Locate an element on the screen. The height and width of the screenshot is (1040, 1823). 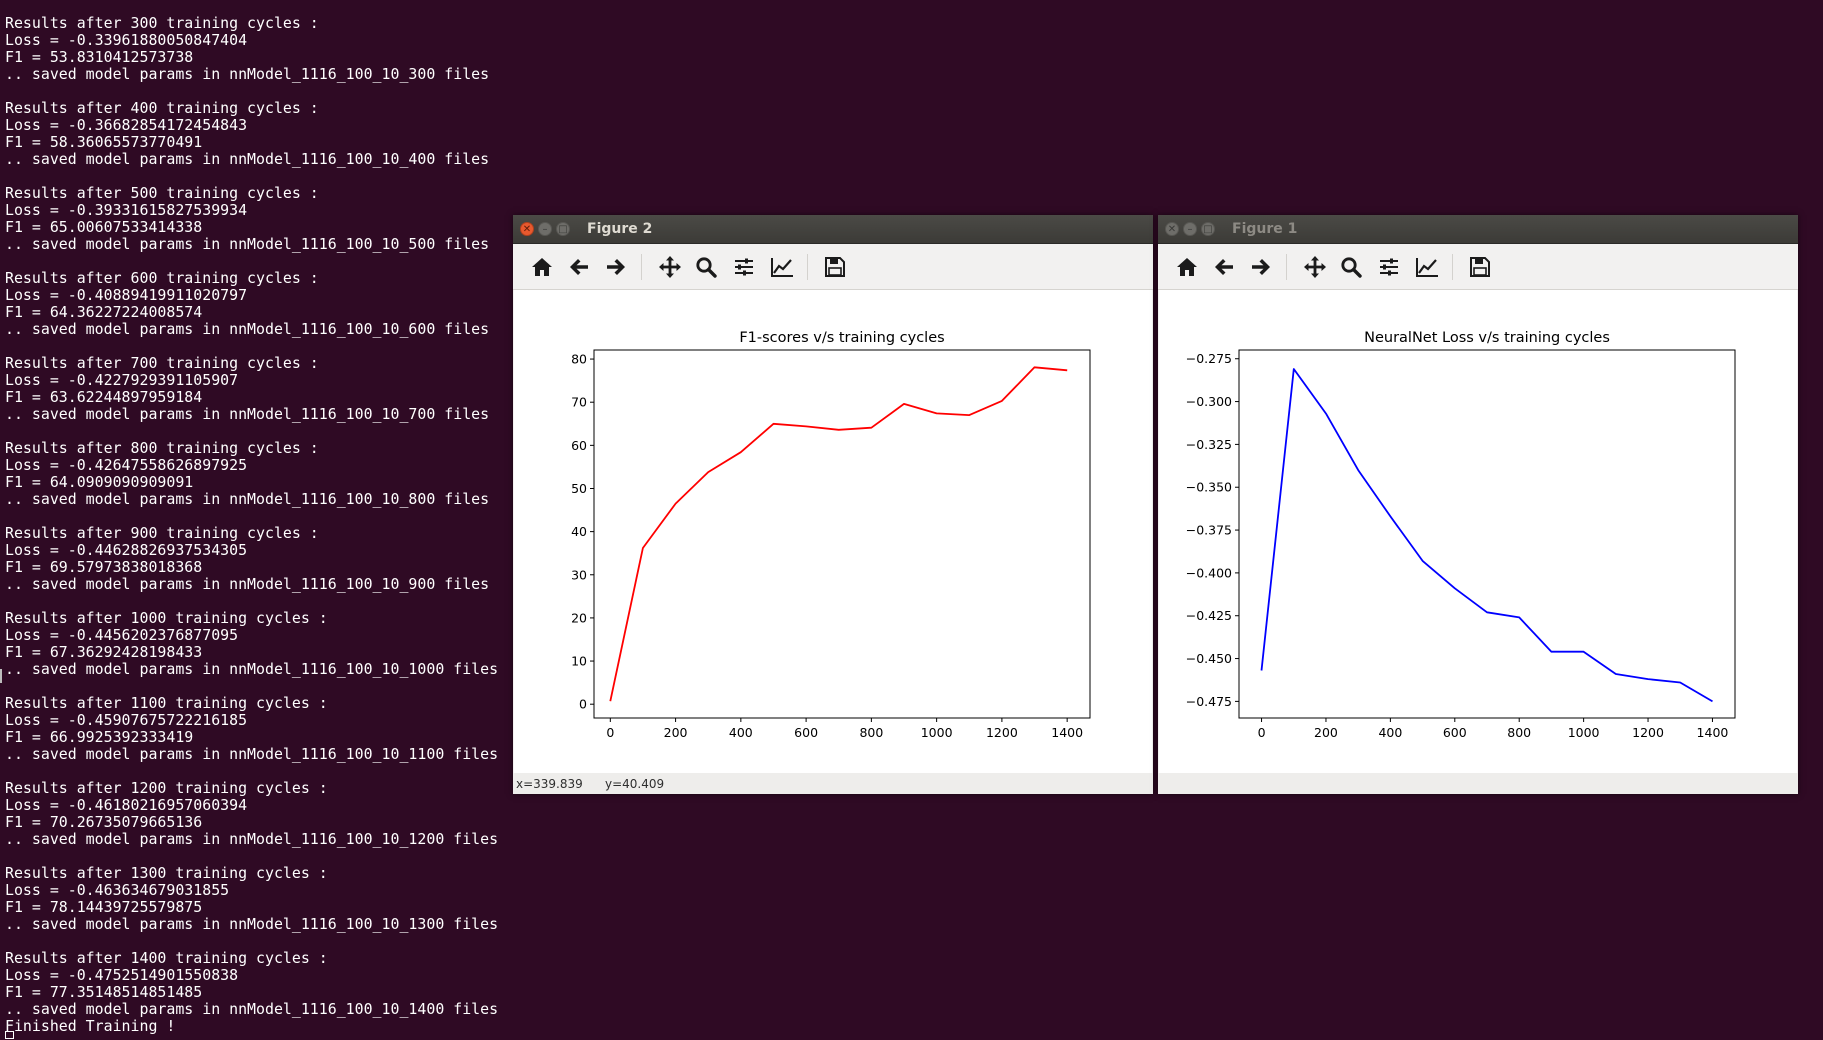
chart-title: F1-scores v/s training cycles is located at coordinates (841, 338).